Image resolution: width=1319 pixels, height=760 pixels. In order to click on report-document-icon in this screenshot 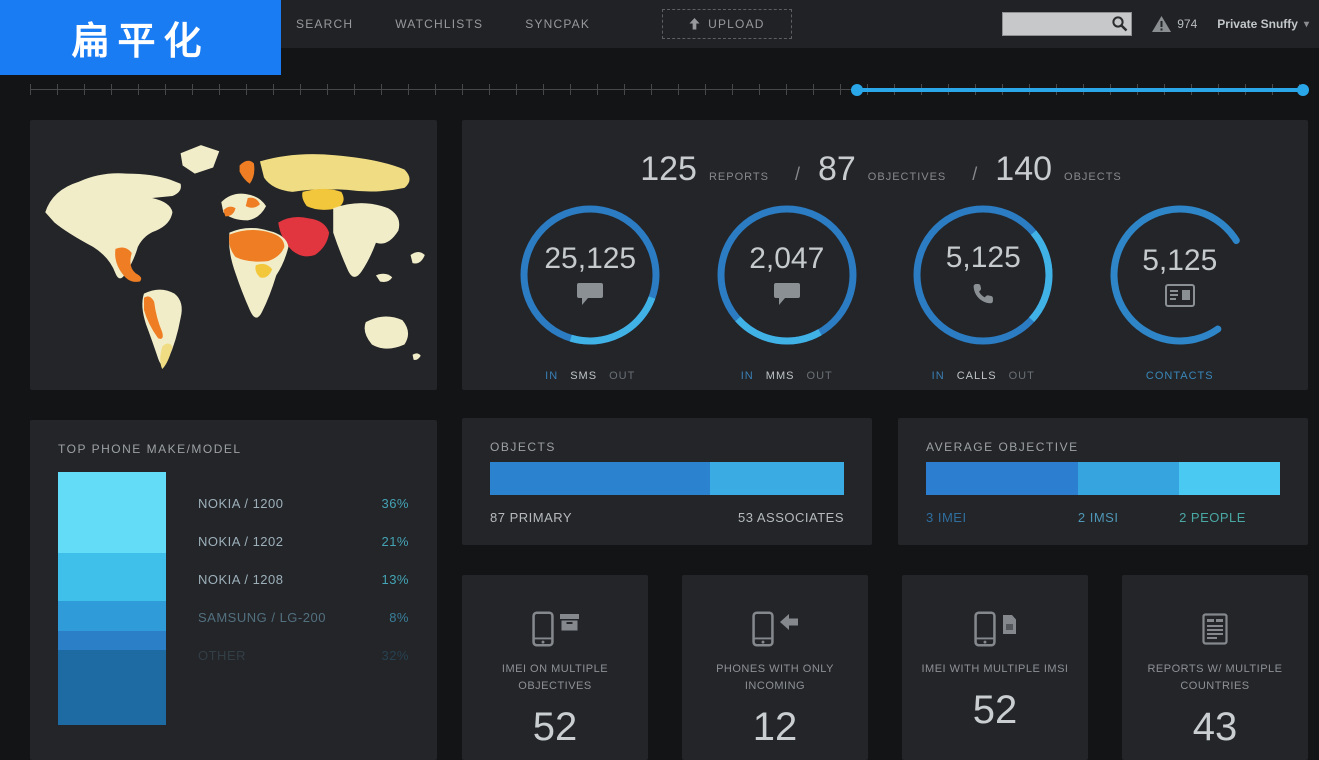, I will do `click(1215, 629)`.